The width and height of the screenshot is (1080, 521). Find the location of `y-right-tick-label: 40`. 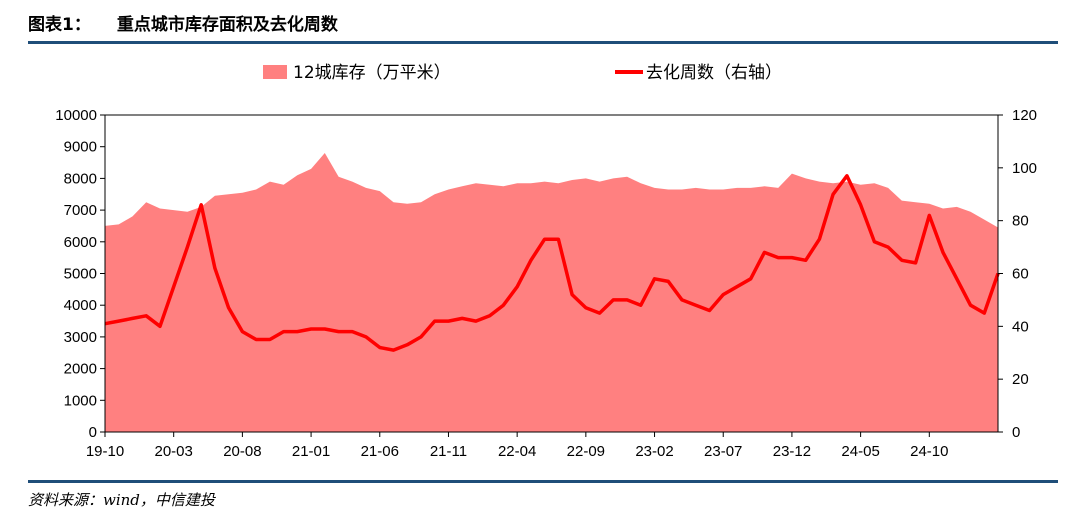

y-right-tick-label: 40 is located at coordinates (1020, 326).